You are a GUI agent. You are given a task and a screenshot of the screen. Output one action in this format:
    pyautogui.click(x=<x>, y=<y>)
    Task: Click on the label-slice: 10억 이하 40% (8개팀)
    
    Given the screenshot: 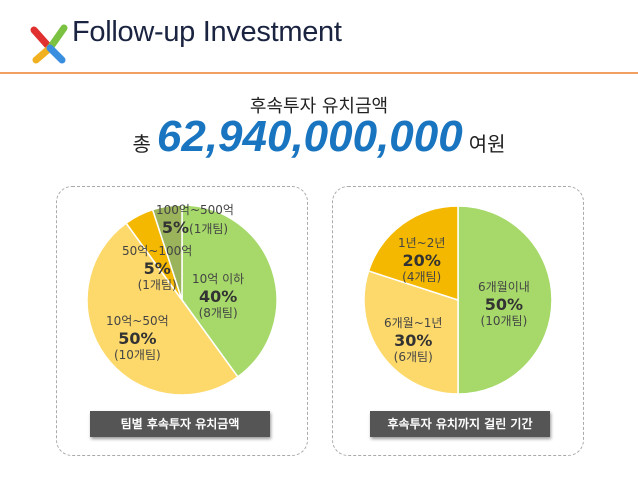 What is the action you would take?
    pyautogui.click(x=218, y=296)
    